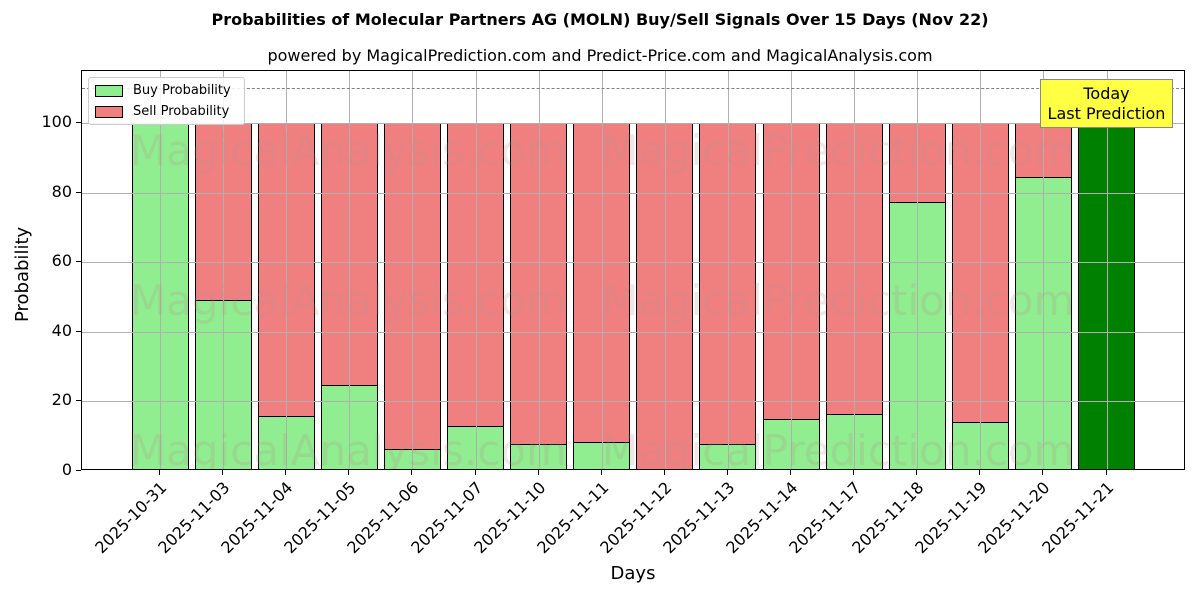  What do you see at coordinates (166, 101) in the screenshot?
I see `legend: Buy Probability Sell Probability` at bounding box center [166, 101].